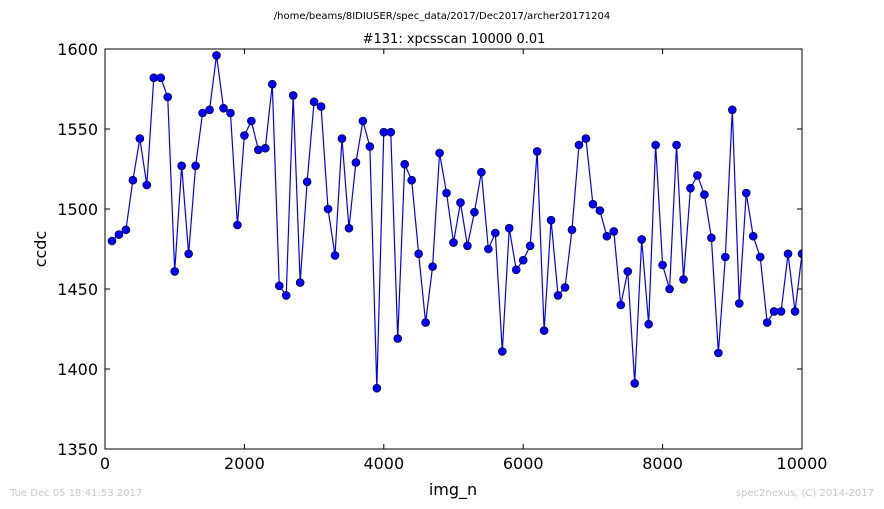 The height and width of the screenshot is (509, 884). Describe the element at coordinates (454, 39) in the screenshot. I see `chart-title: #131: xpcsscan 10000 0.01` at that location.